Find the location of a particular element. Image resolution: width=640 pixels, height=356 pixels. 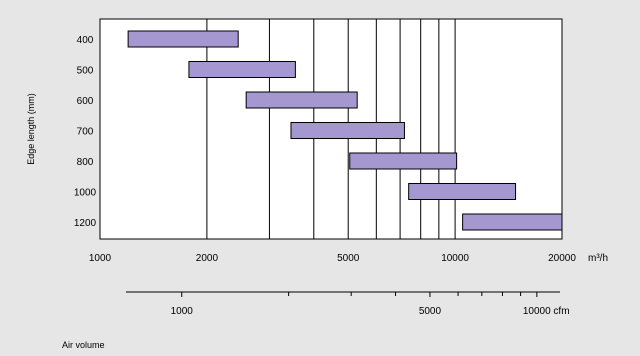

secondary-tick-label-5000: 5000 is located at coordinates (430, 311).